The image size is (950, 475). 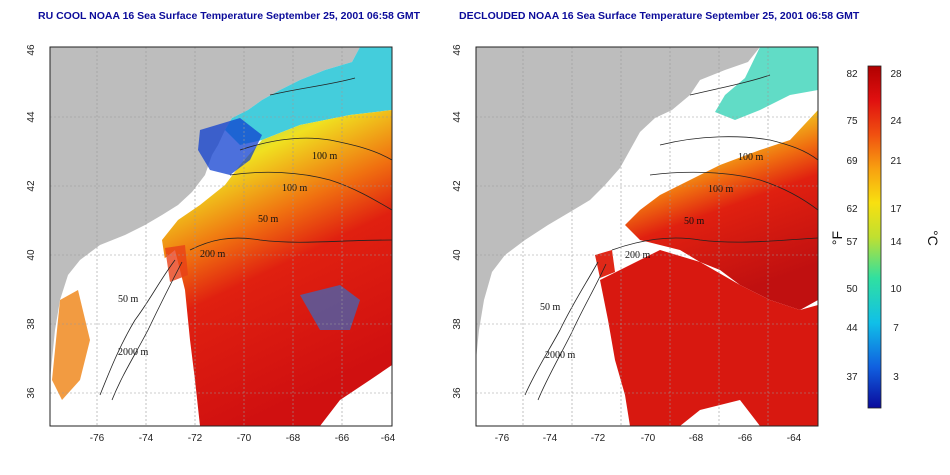 What do you see at coordinates (933, 238) in the screenshot?
I see `colorbar-celsius-label: °C` at bounding box center [933, 238].